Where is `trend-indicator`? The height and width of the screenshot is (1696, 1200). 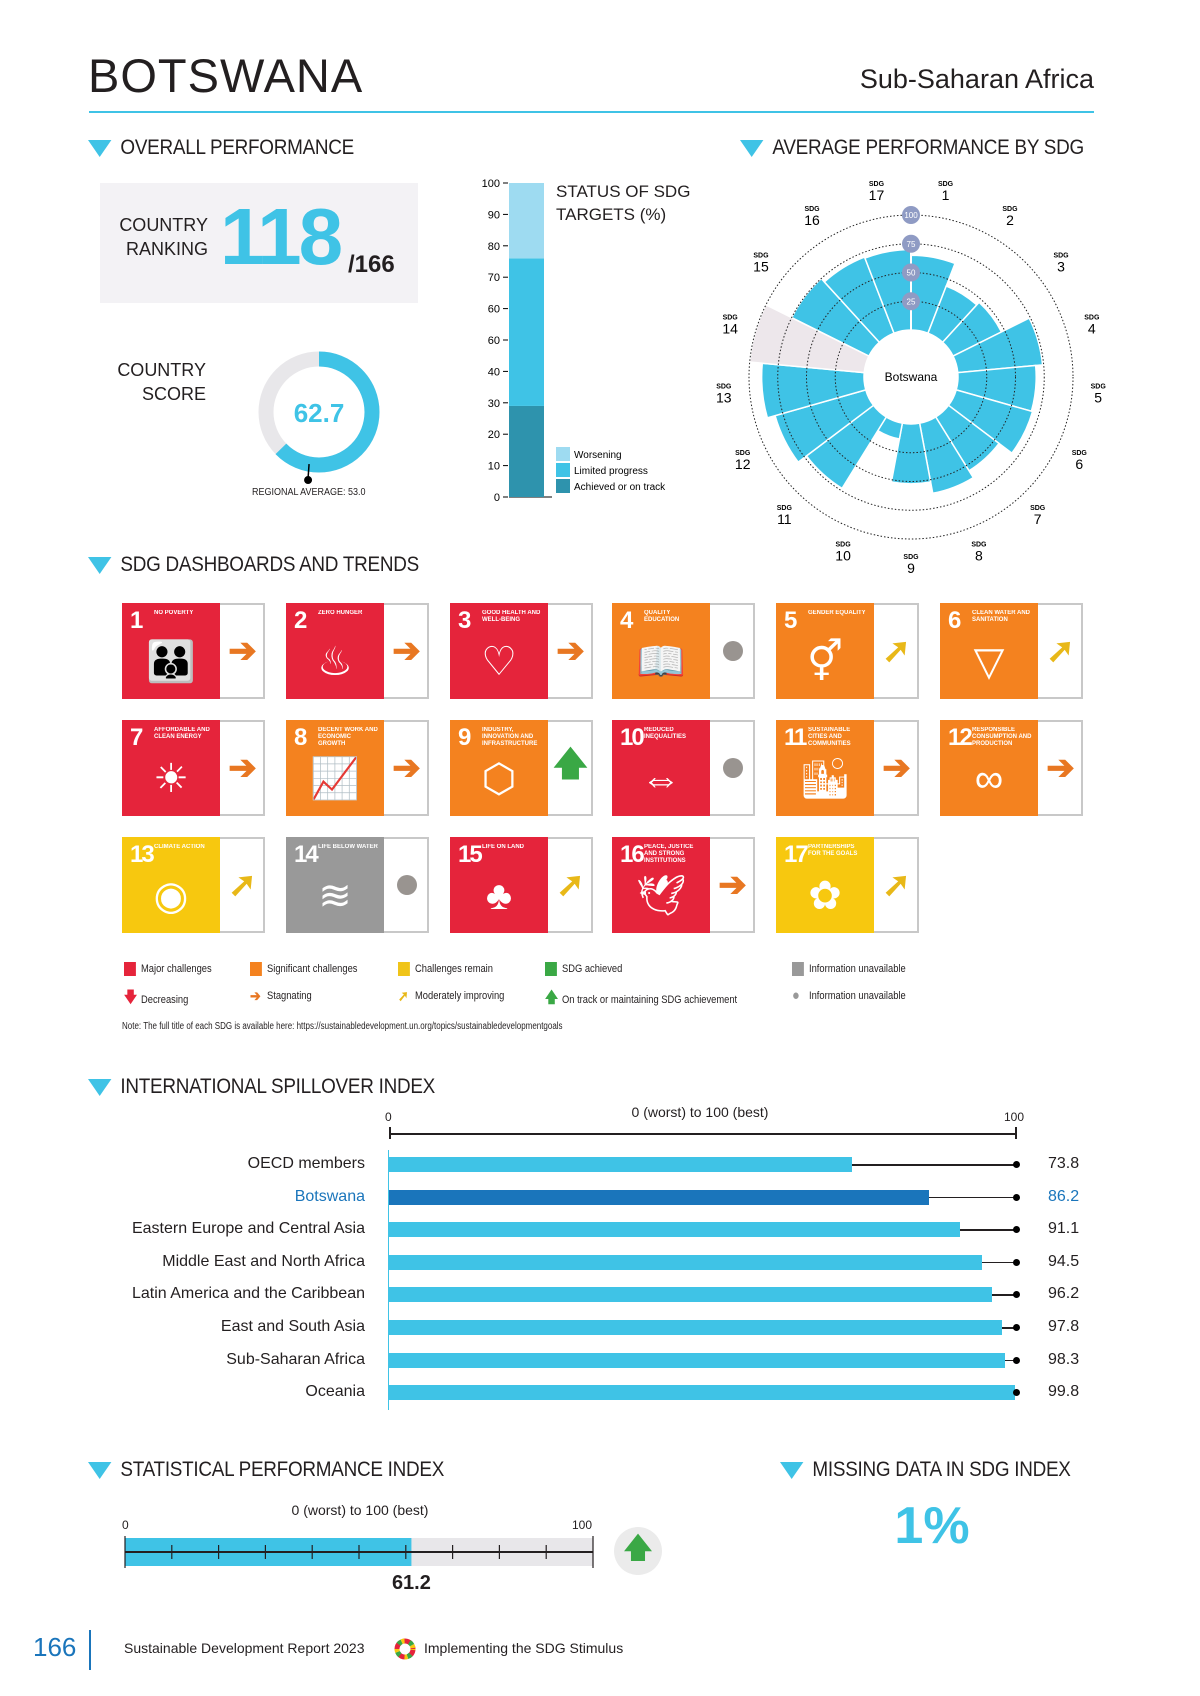
trend-indicator is located at coordinates (406, 885).